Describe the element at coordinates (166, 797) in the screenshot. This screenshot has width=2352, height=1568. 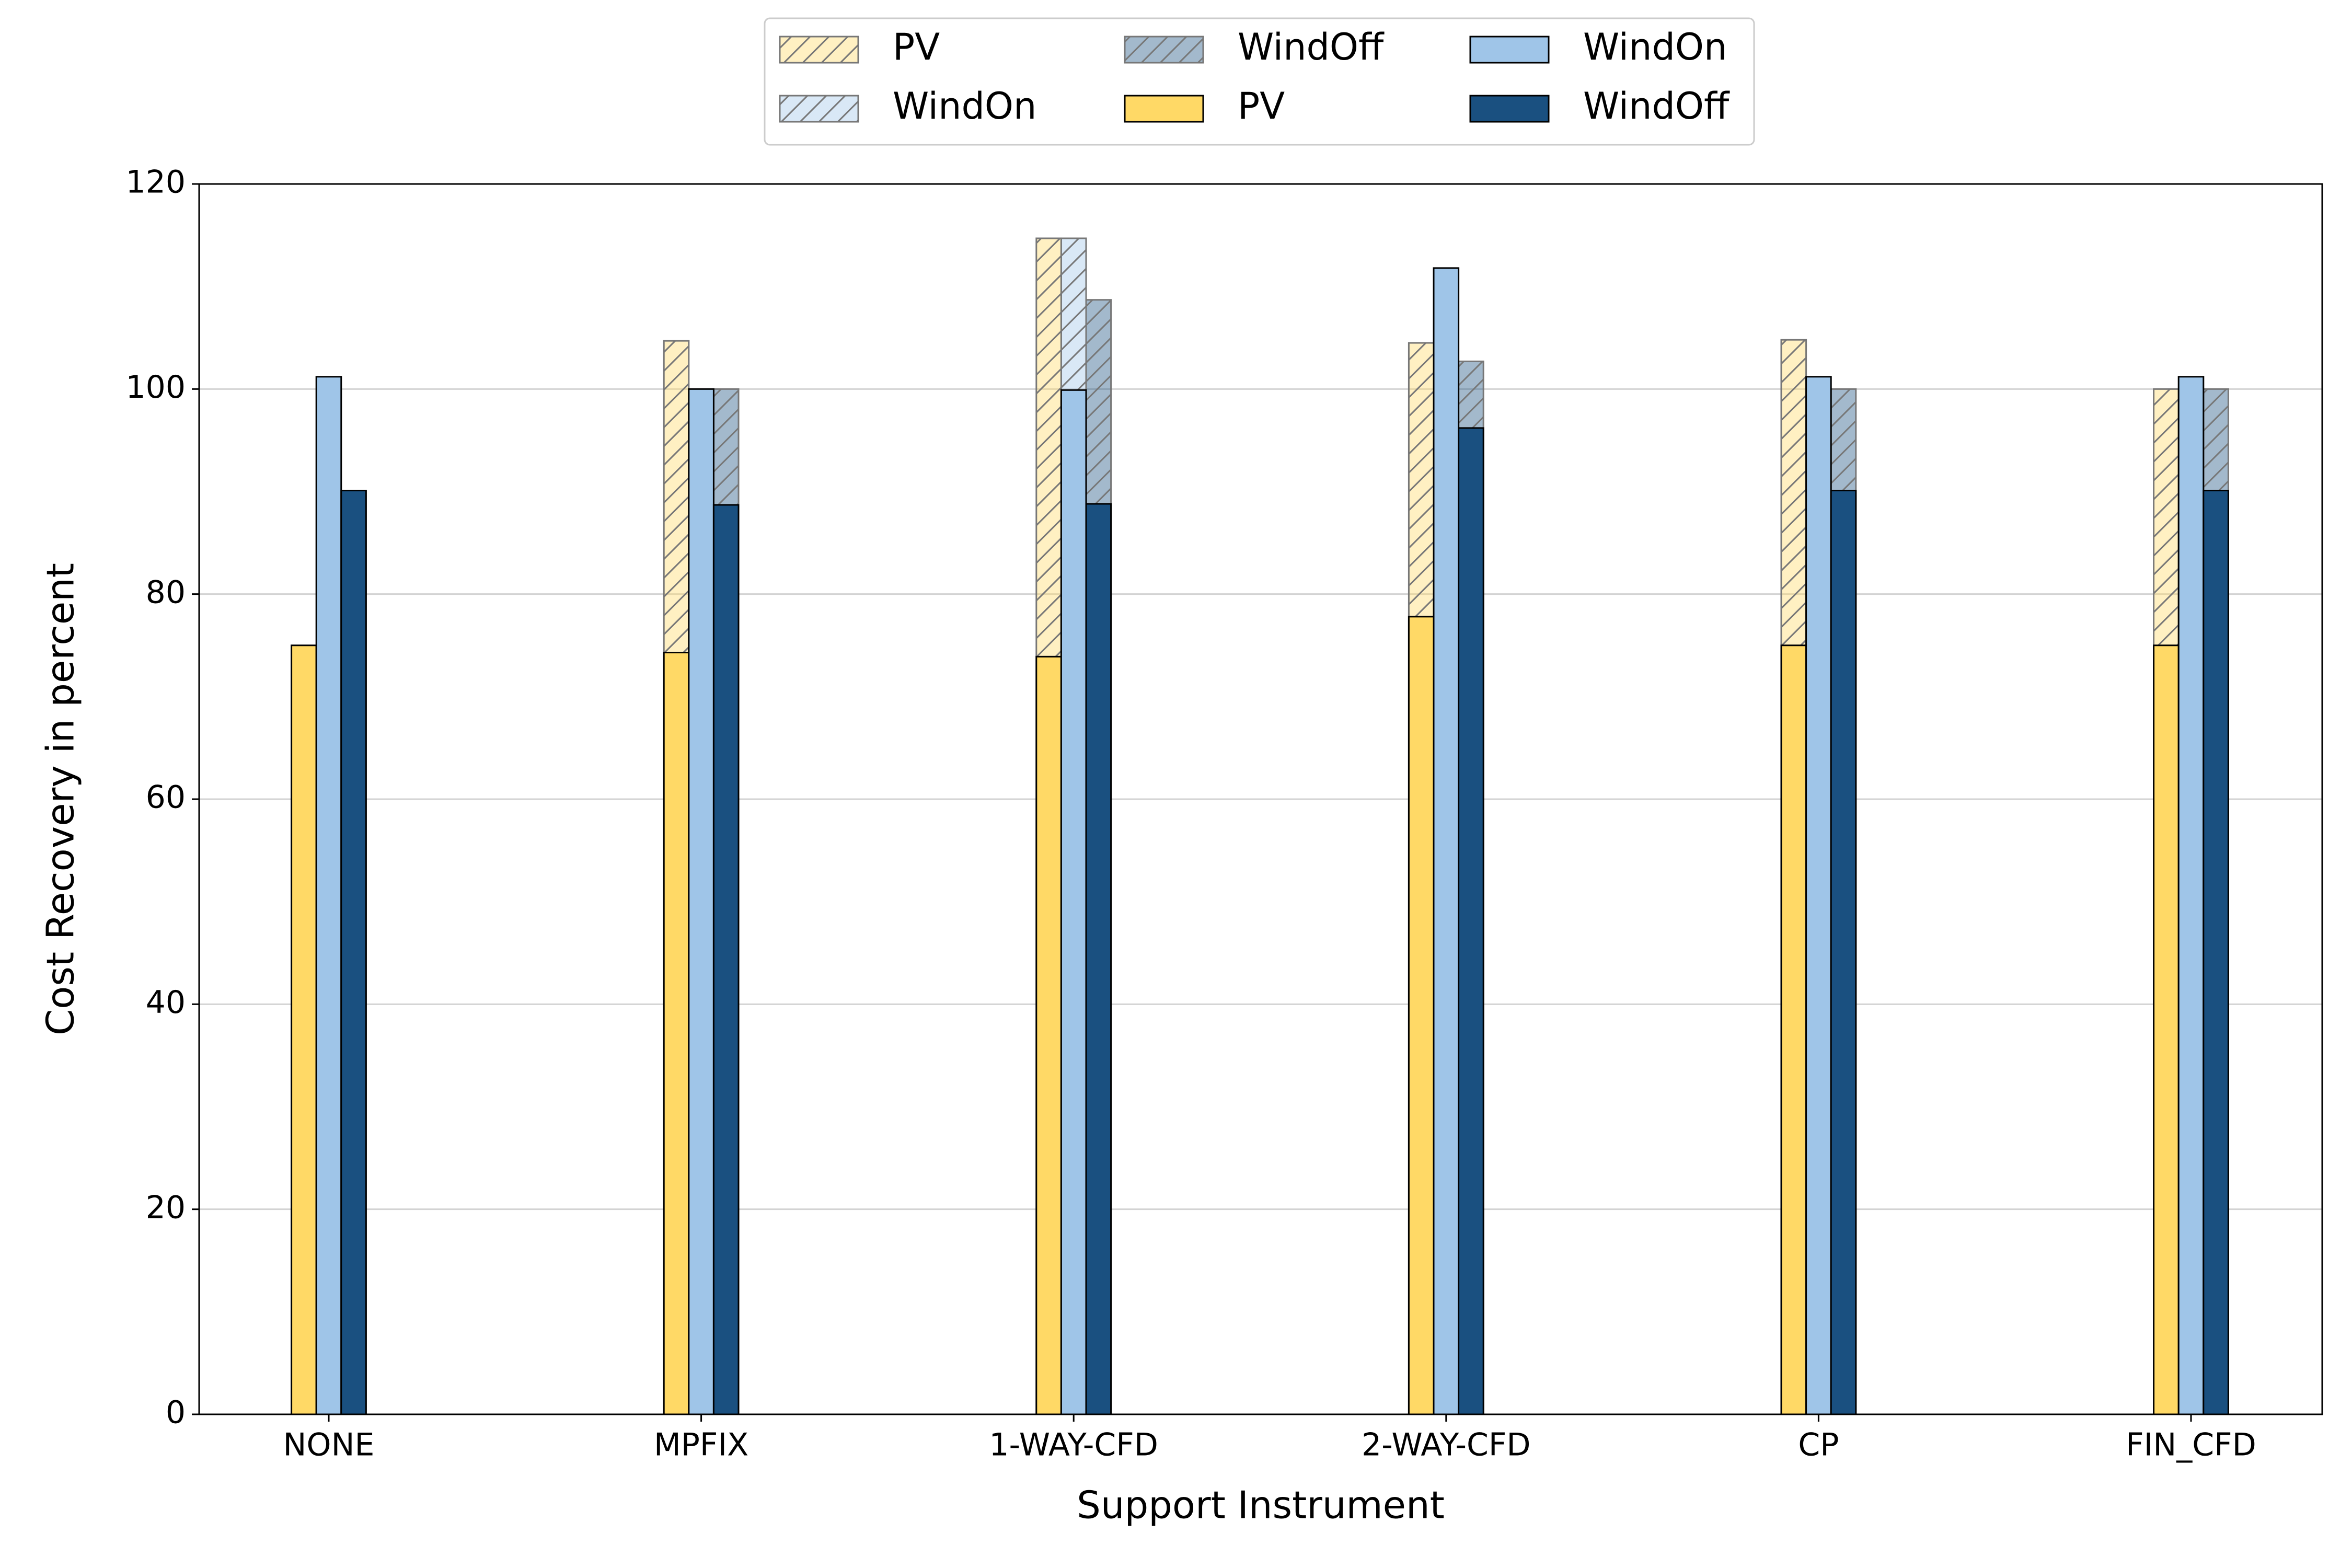
I see `y-tick-label: 60` at that location.